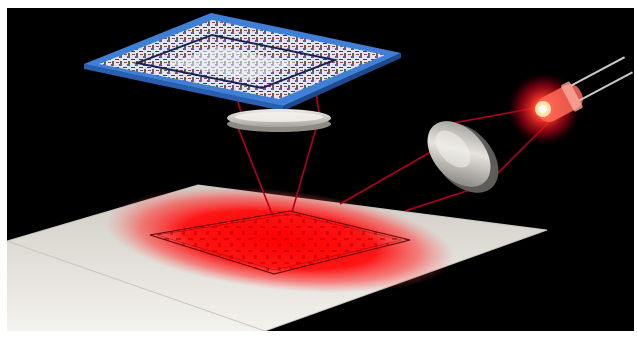 The width and height of the screenshot is (637, 337). What do you see at coordinates (463, 157) in the screenshot?
I see `collimating-lens` at bounding box center [463, 157].